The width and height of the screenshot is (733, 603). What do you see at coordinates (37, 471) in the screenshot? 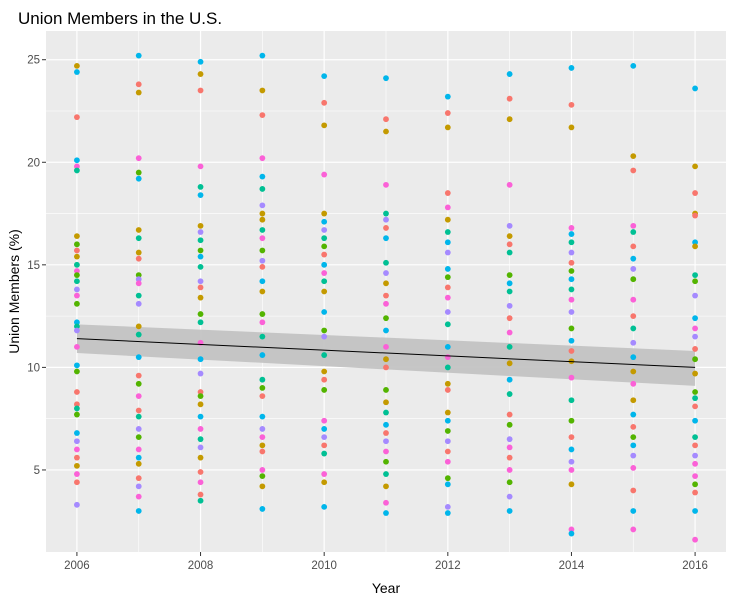
I see `y-tick-label: 5` at bounding box center [37, 471].